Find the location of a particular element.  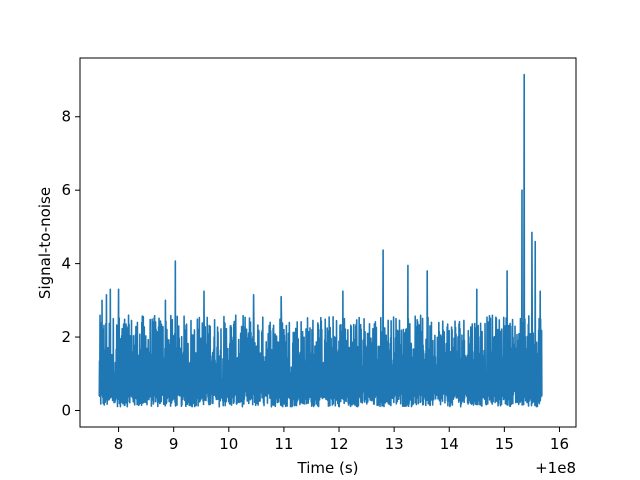

y-tick-label: 6 is located at coordinates (66, 190).